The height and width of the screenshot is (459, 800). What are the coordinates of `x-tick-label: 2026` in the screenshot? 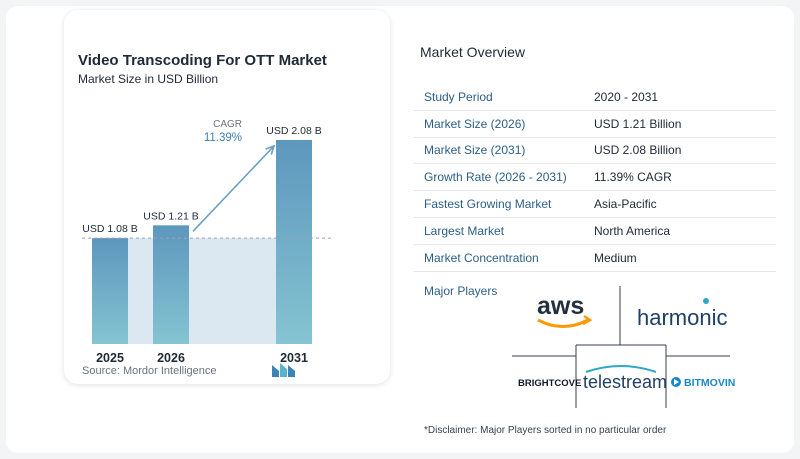 It's located at (171, 358).